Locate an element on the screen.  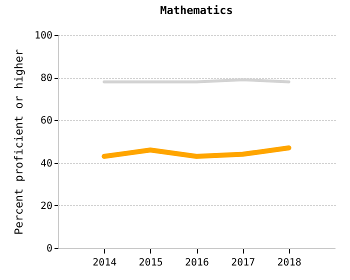
y-axis-title: Percent proficient or higher is located at coordinates (19, 141).